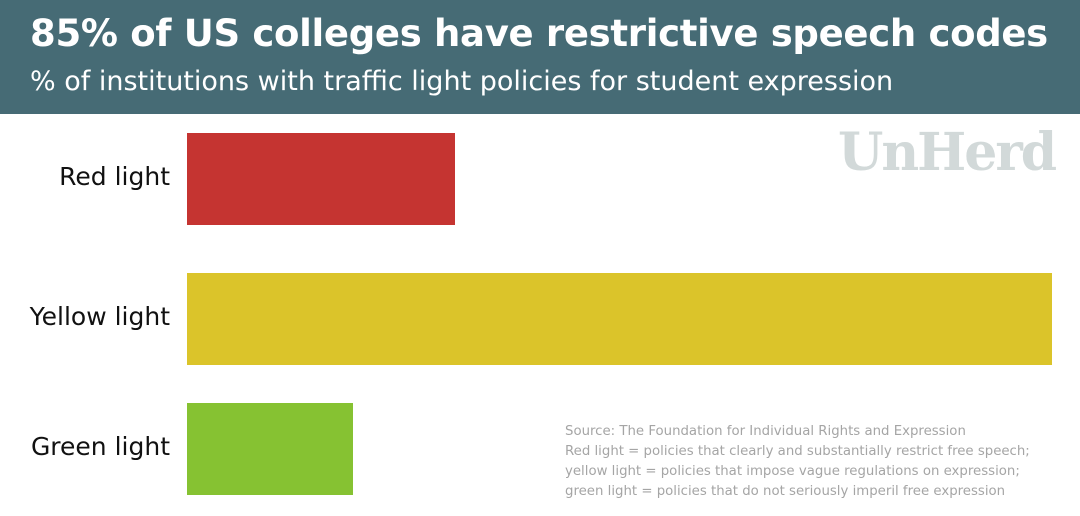 Image resolution: width=1080 pixels, height=516 pixels. Describe the element at coordinates (619, 319) in the screenshot. I see `bar-yellow-light` at that location.